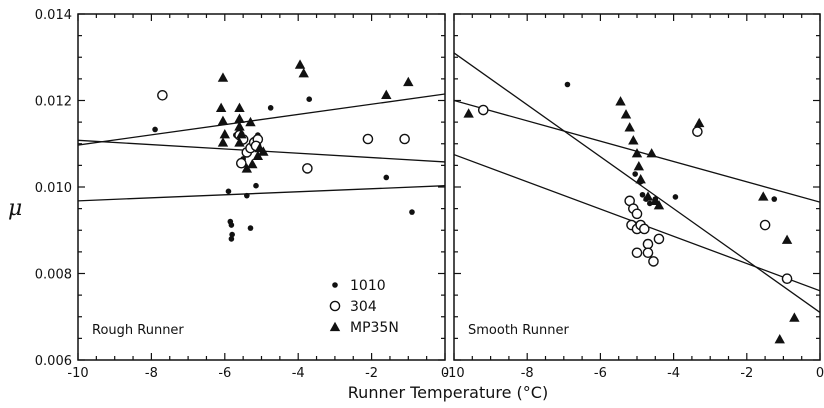 Image resolution: width=824 pixels, height=408 pixels. I want to click on legend-label: 304, so click(363, 307).